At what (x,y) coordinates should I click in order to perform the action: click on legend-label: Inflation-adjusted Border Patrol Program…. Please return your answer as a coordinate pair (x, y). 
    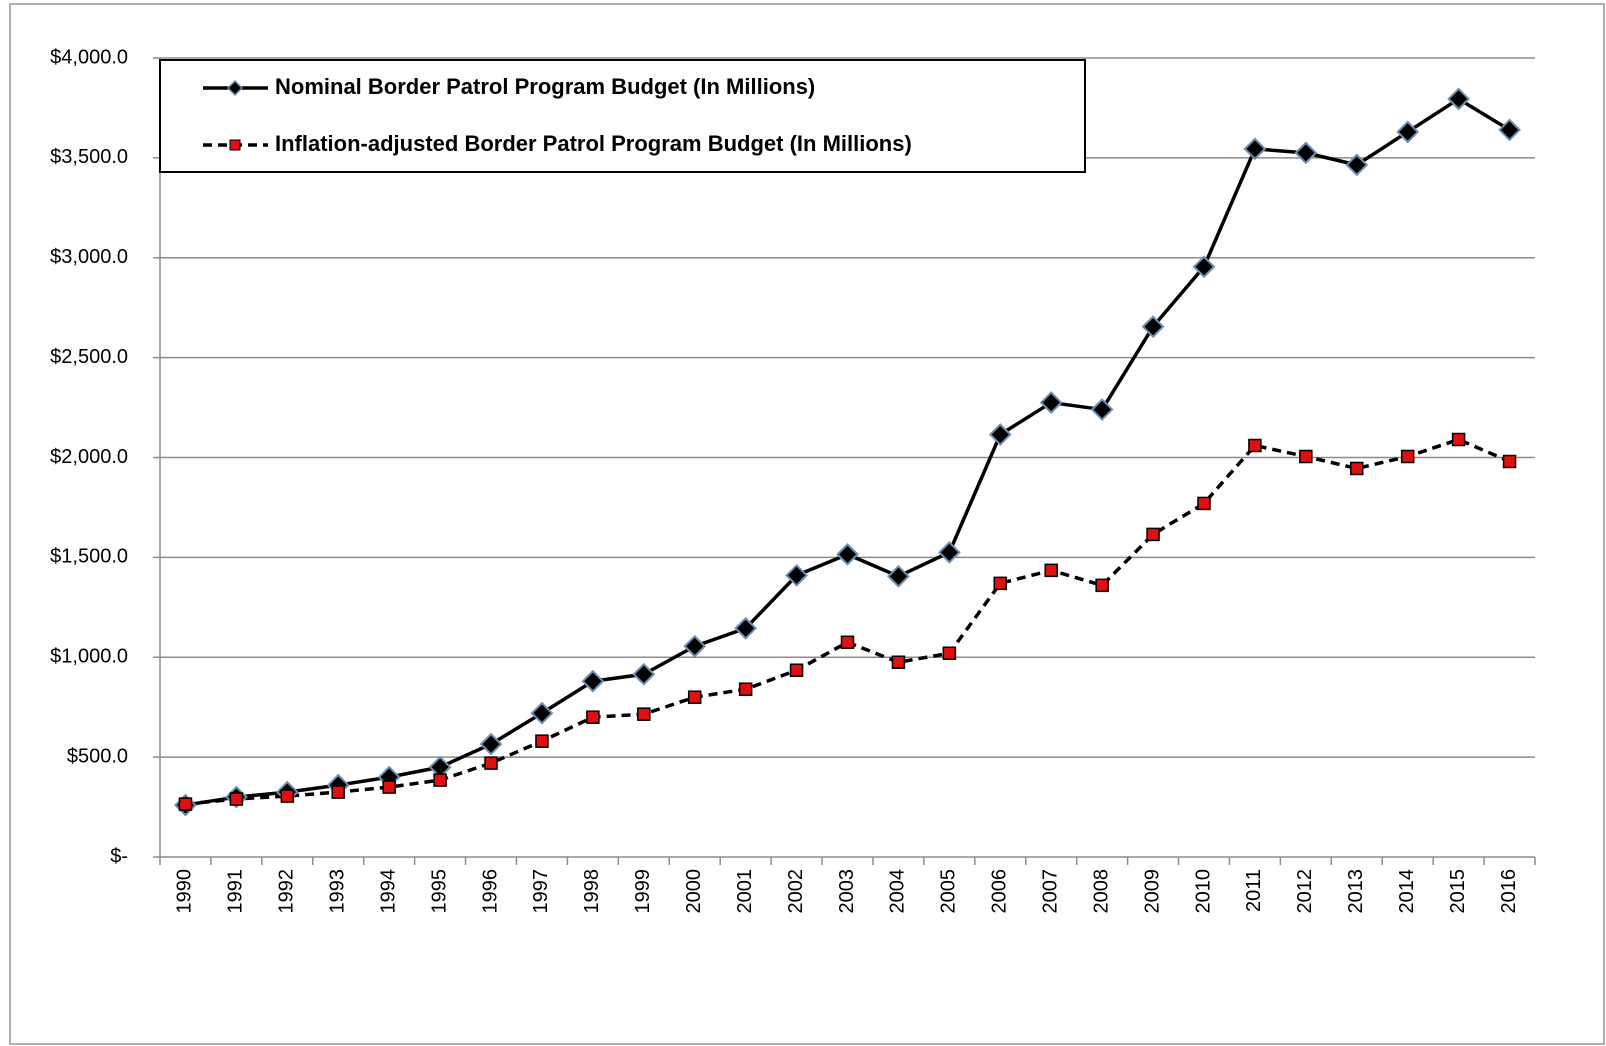
    Looking at the image, I should click on (593, 143).